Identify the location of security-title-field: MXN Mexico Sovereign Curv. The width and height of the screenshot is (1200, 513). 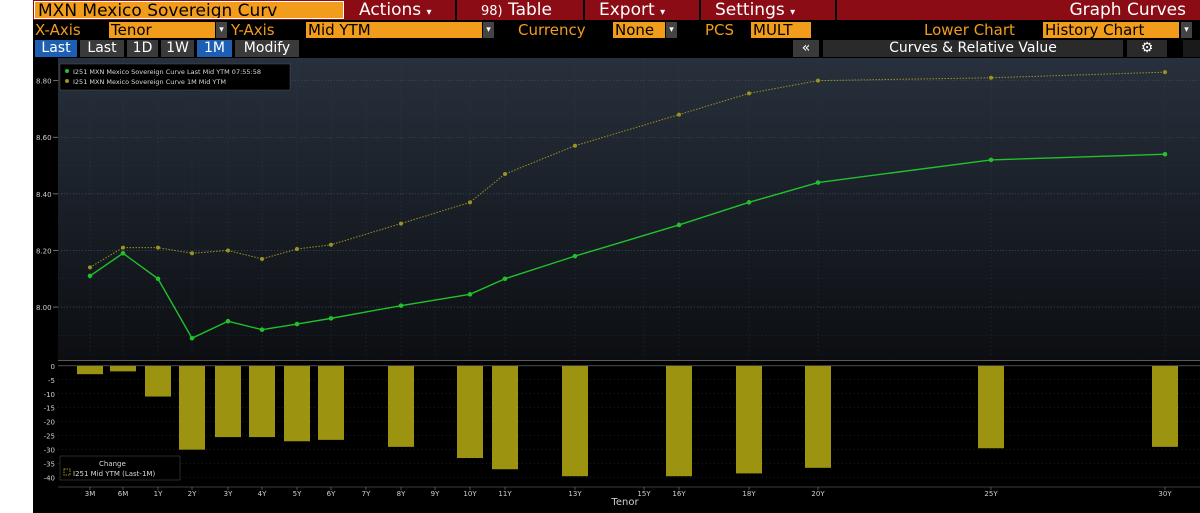
(189, 10).